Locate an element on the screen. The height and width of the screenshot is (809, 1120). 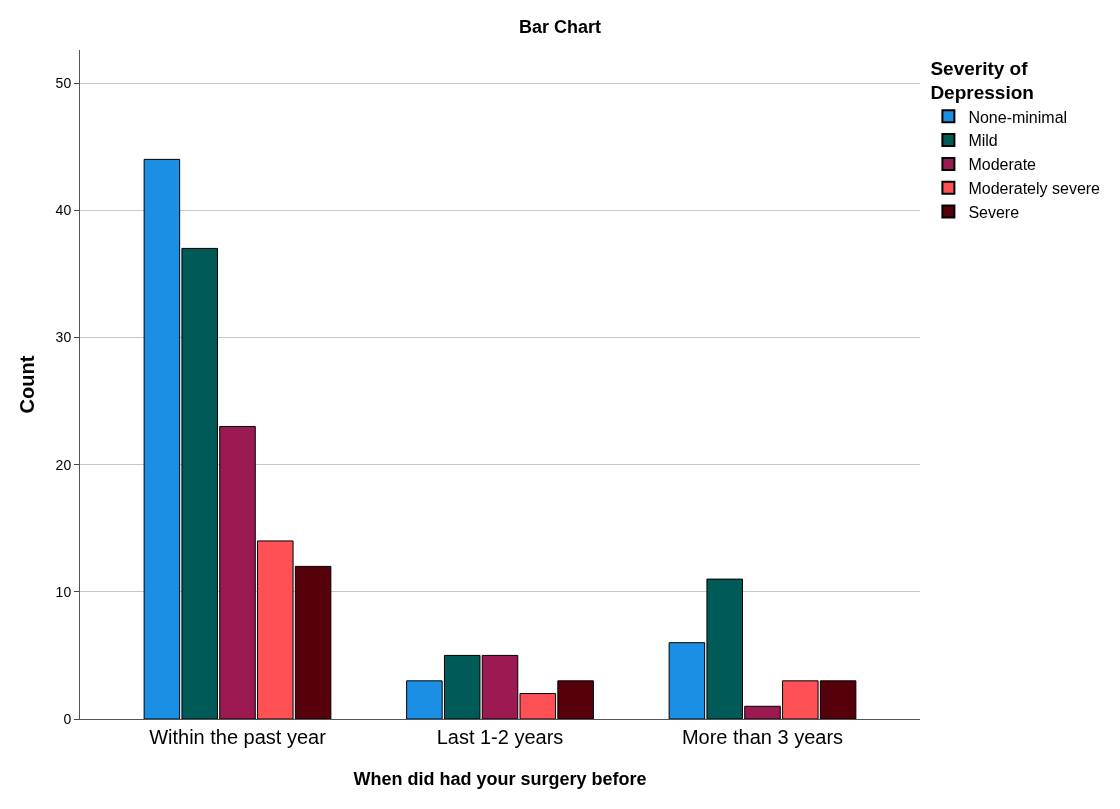
x-axis-title: When did had your surgery before is located at coordinates (500, 779).